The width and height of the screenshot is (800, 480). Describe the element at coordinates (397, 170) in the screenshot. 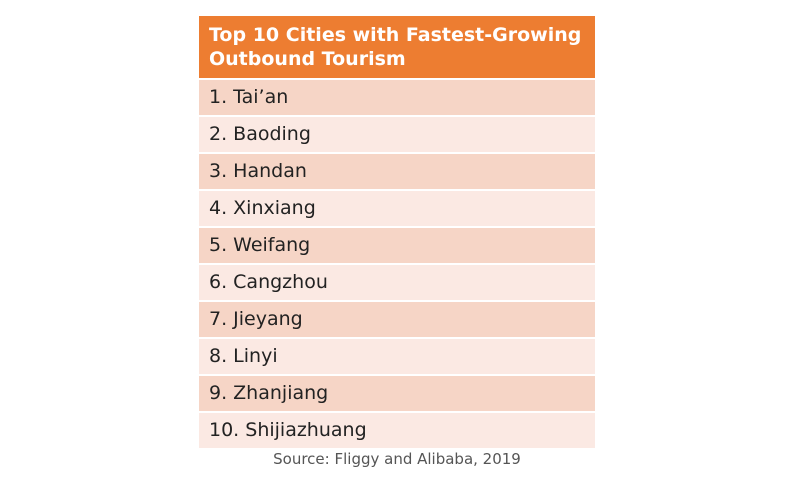

I see `table-row: 3. Handan` at that location.